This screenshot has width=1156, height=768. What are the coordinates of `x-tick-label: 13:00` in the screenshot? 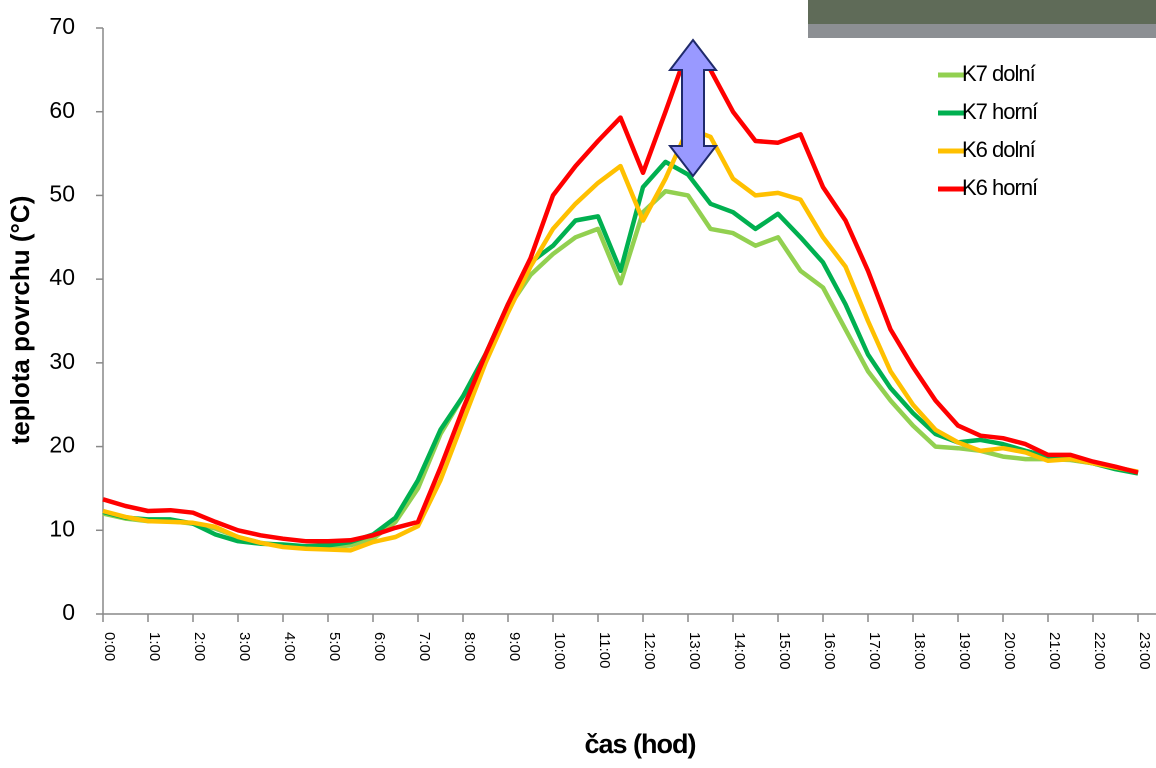 It's located at (694, 651).